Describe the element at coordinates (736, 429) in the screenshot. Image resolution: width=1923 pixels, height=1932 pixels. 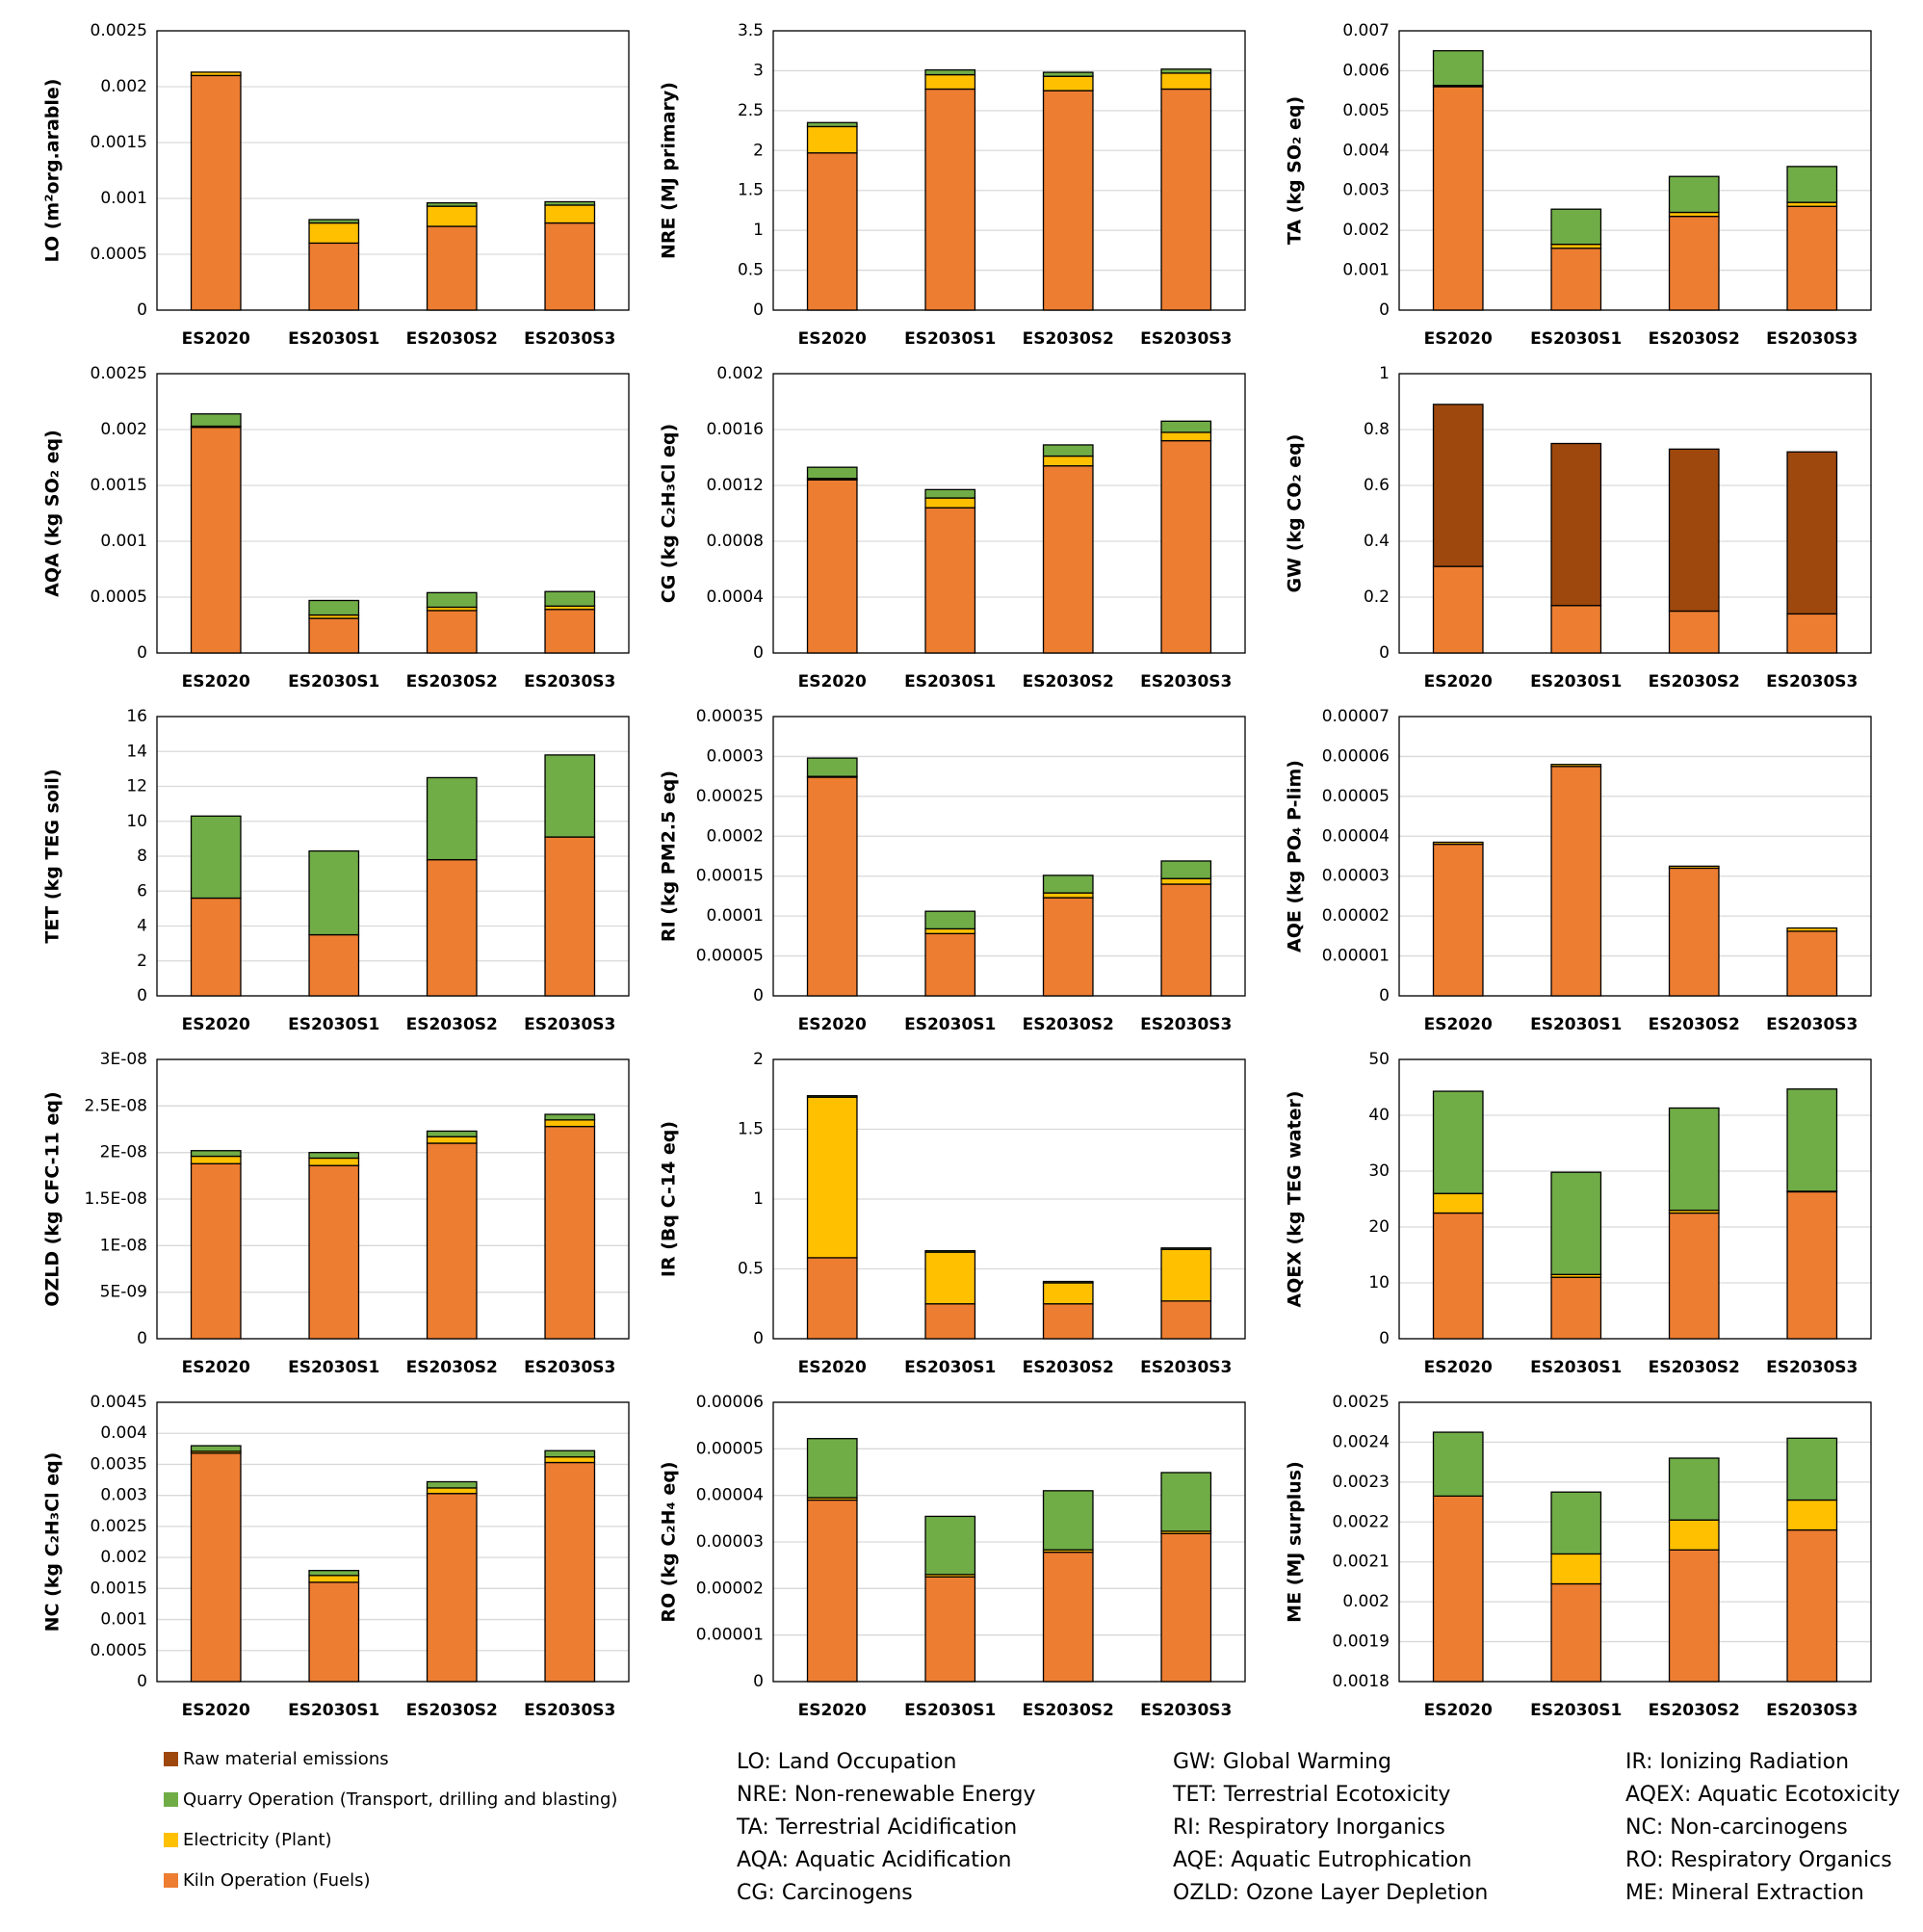
I see `y-tick-label: 0.0016` at that location.